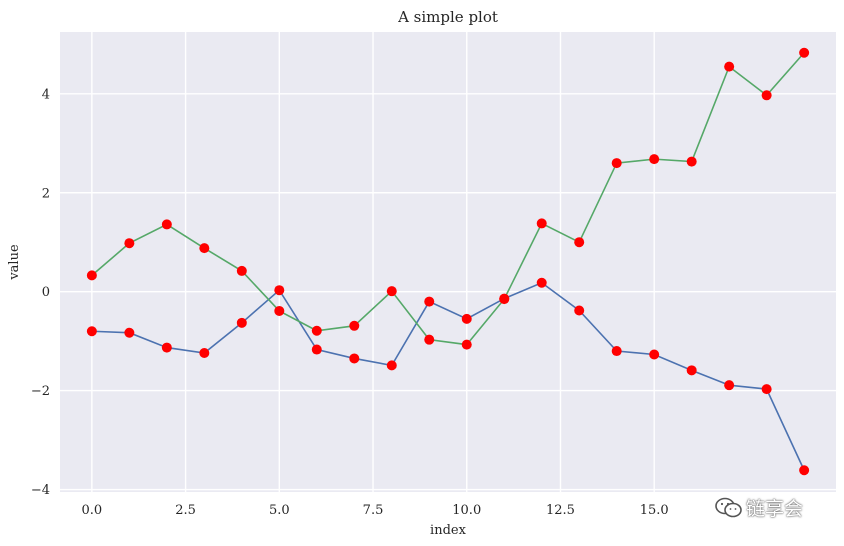 This screenshot has height=546, width=844. I want to click on x-tick-label: 10.0, so click(466, 510).